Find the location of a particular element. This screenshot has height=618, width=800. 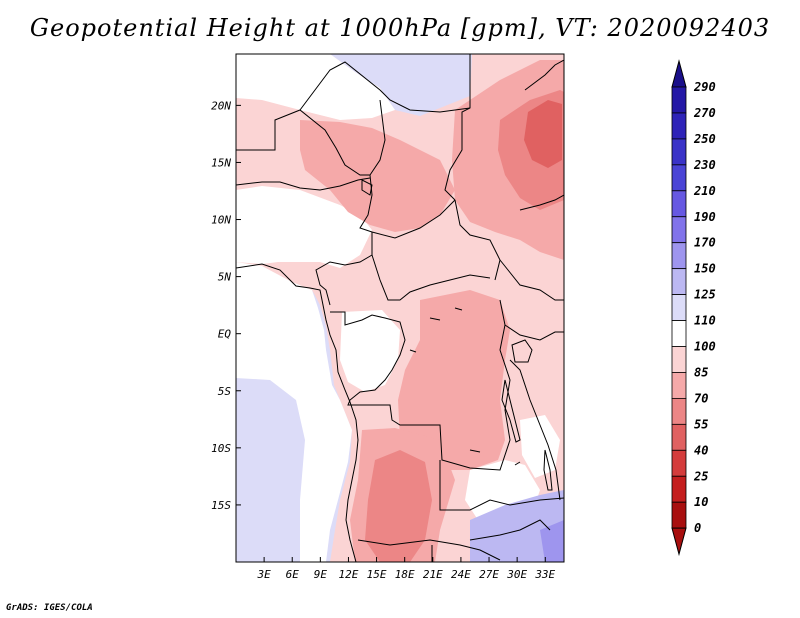

colorbar-label: 100 is located at coordinates (705, 347).